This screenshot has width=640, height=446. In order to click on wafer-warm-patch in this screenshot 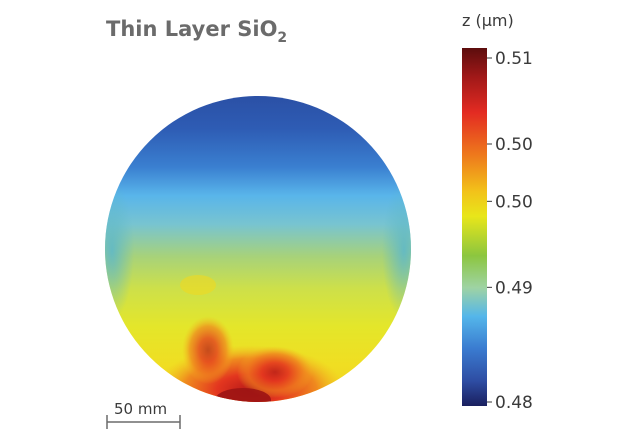, I will do `click(198, 285)`.